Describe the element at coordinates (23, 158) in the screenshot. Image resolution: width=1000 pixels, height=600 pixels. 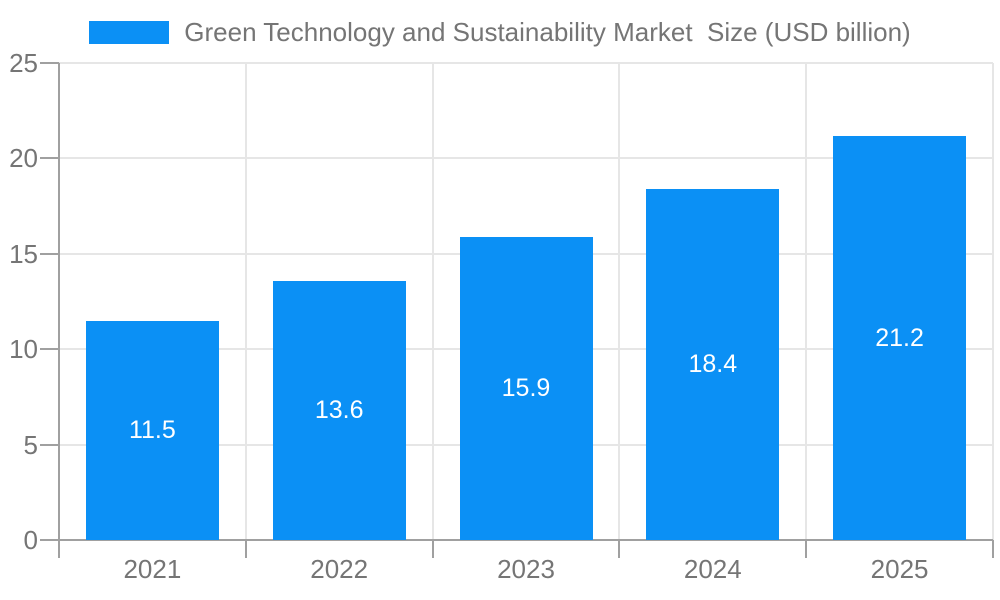
I see `y-axis-tick-label: 20` at that location.